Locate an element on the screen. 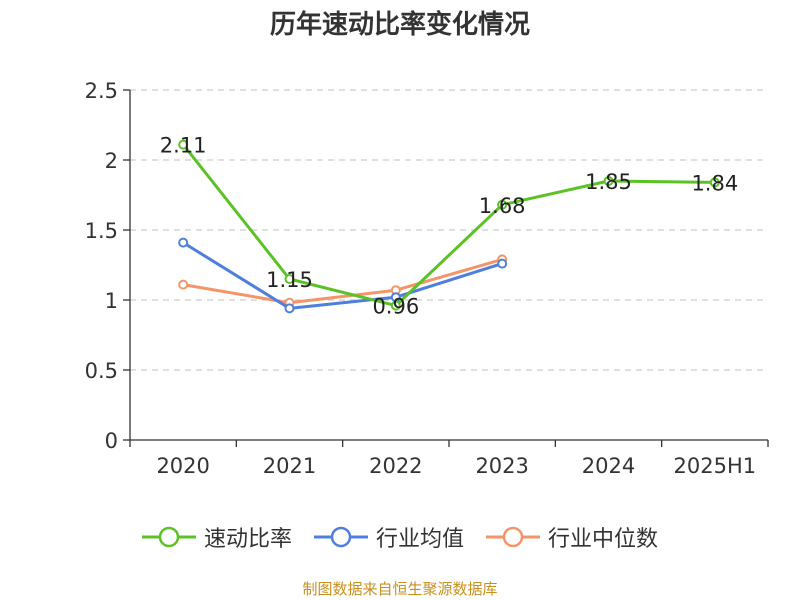 The height and width of the screenshot is (600, 800). source-note: 制图数据来自恒生聚源数据库 is located at coordinates (400, 589).